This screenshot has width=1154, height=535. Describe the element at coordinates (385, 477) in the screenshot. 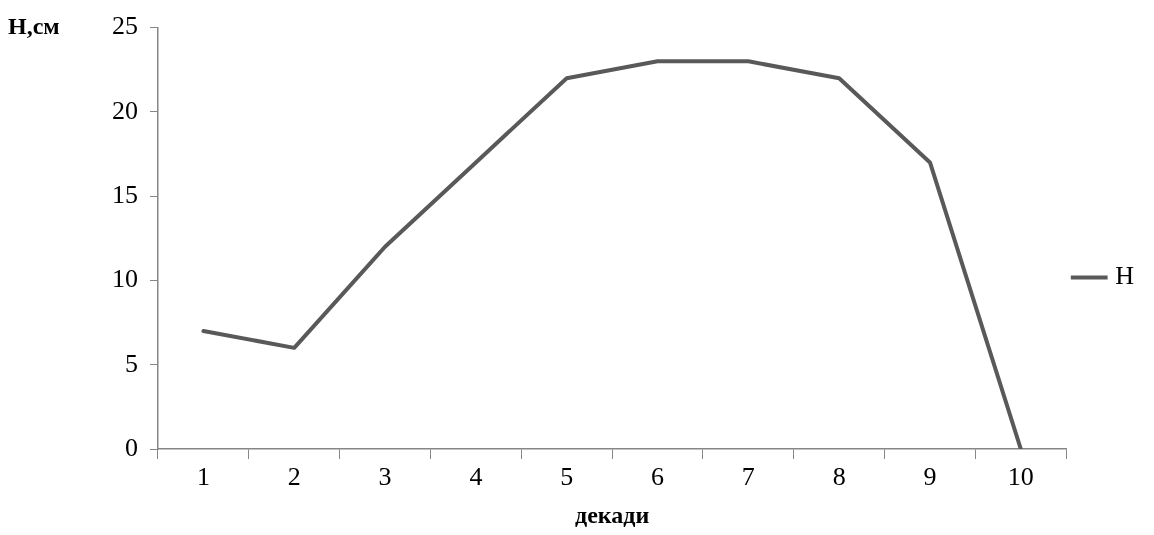

I see `x-tick-label: 3` at that location.